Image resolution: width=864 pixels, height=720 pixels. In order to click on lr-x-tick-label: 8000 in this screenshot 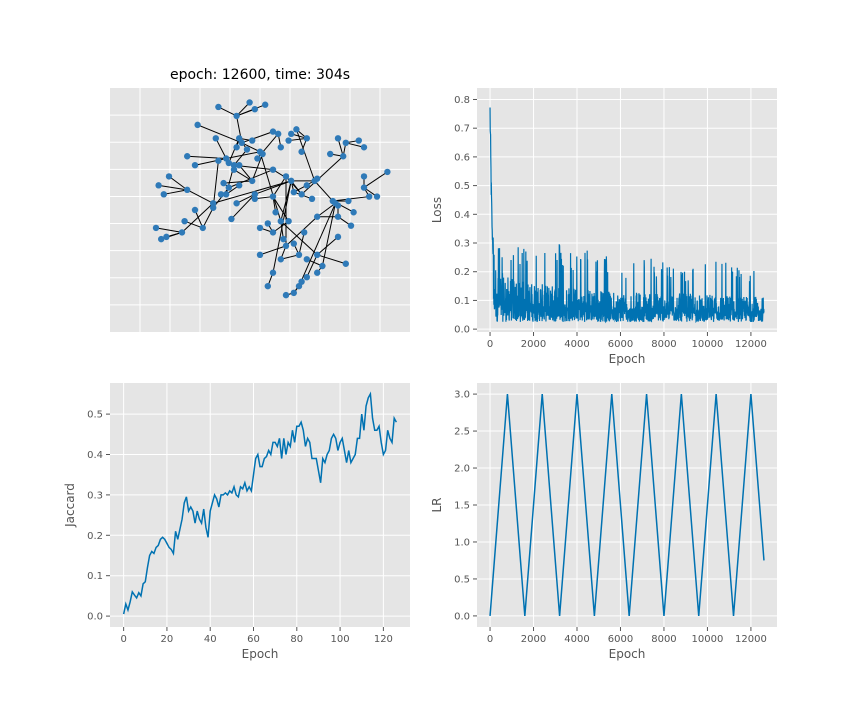, I will do `click(663, 639)`.